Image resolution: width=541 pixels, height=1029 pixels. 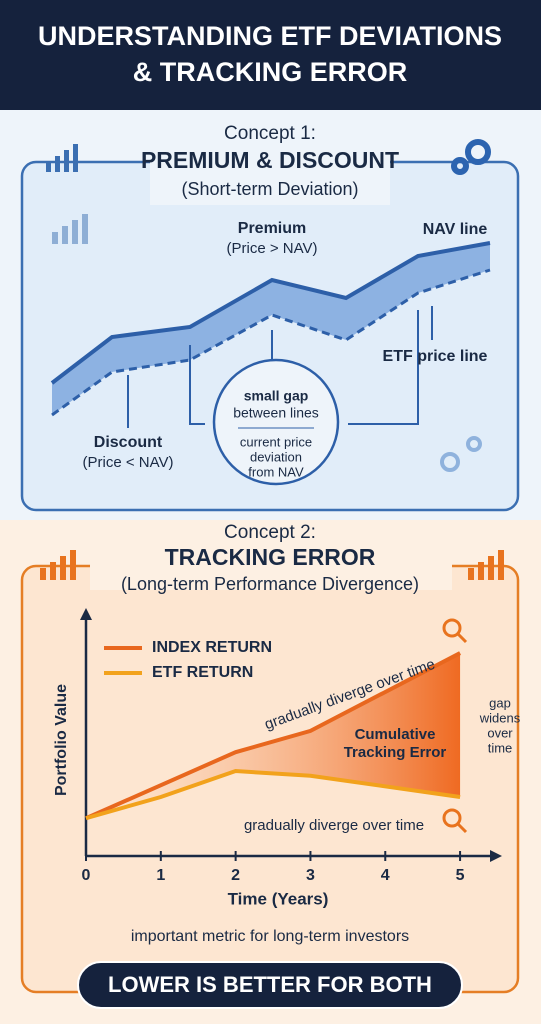 What do you see at coordinates (128, 462) in the screenshot?
I see `label: (Price < NAV)` at bounding box center [128, 462].